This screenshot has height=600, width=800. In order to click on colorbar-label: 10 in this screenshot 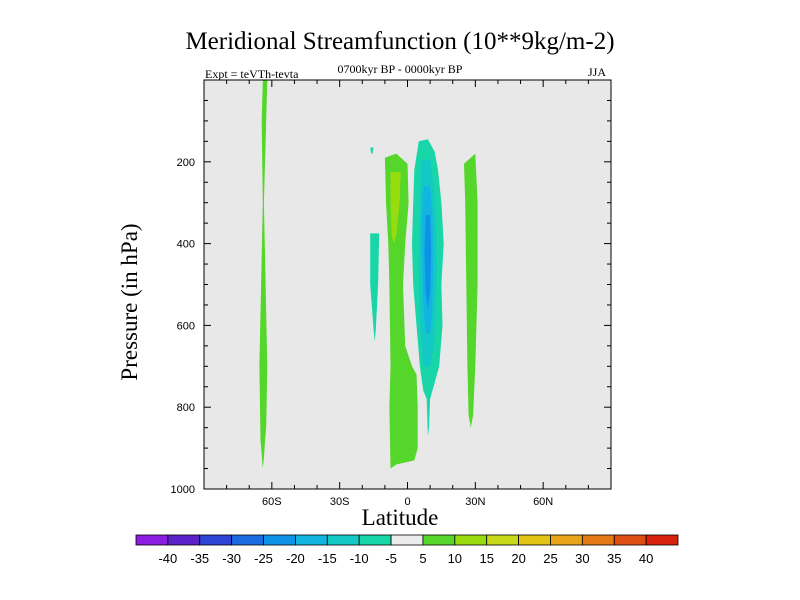, I will do `click(455, 558)`.